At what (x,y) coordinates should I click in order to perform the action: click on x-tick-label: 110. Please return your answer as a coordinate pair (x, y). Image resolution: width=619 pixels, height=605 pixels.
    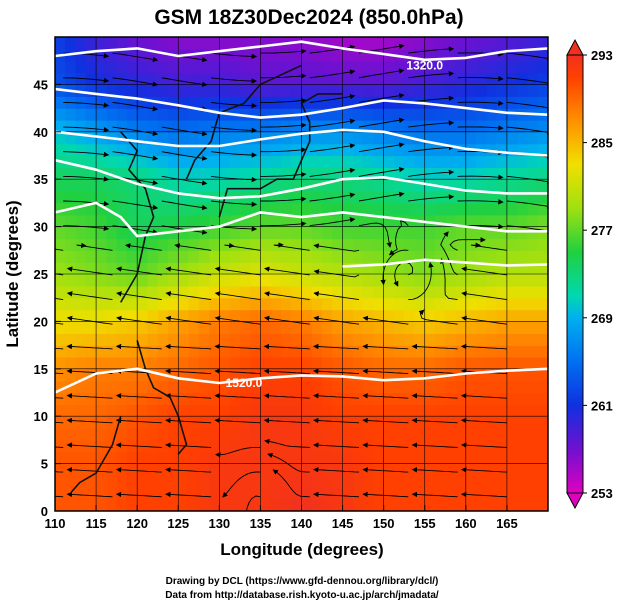
    Looking at the image, I should click on (55, 523).